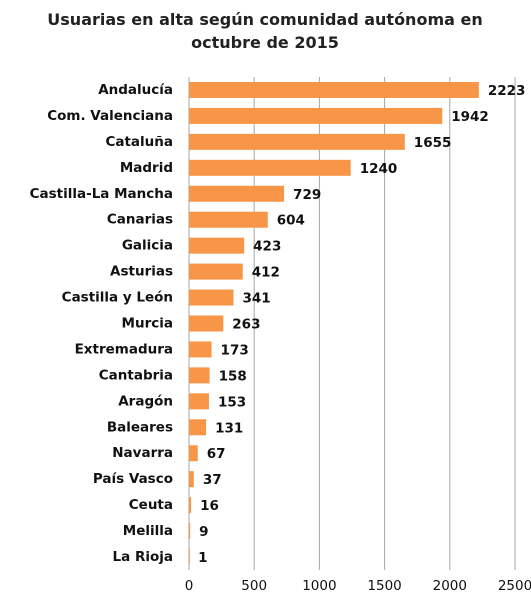 The height and width of the screenshot is (599, 531). I want to click on y-tick-label: Melilla, so click(148, 531).